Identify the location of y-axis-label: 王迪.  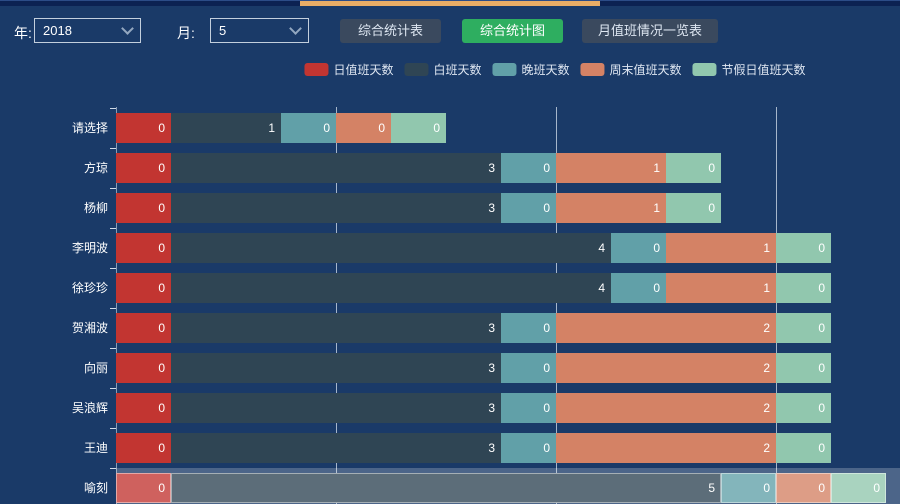
(95, 447).